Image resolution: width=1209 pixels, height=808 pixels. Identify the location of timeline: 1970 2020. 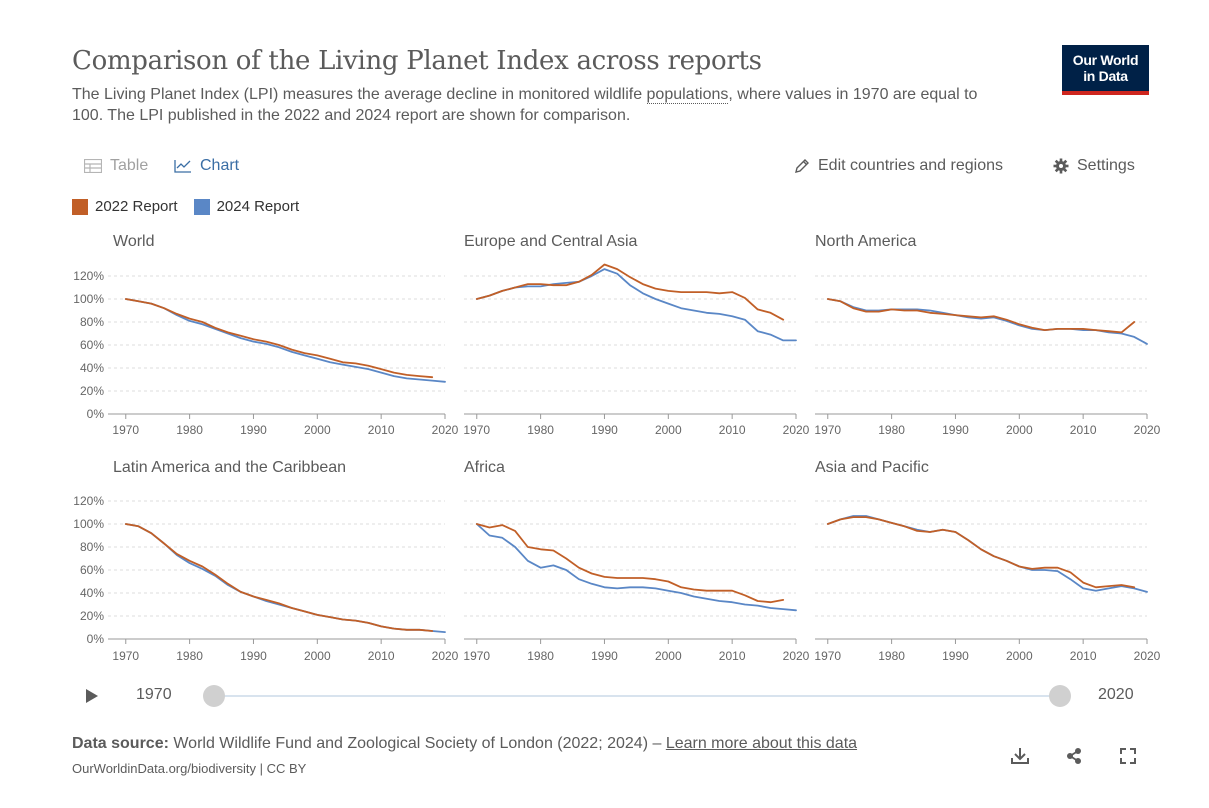
(604, 697).